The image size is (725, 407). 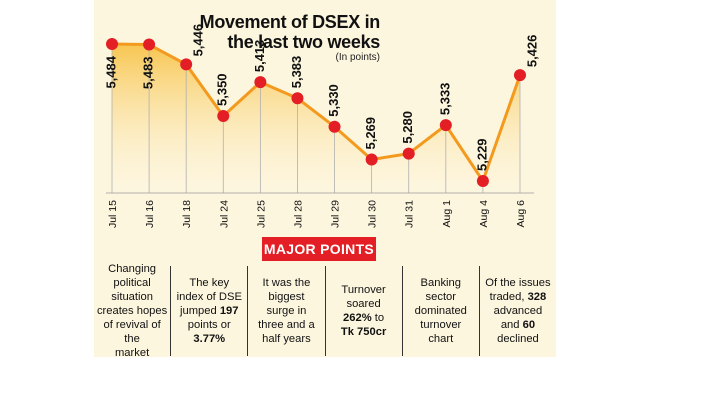 I want to click on data-label: 5,280, so click(x=407, y=127).